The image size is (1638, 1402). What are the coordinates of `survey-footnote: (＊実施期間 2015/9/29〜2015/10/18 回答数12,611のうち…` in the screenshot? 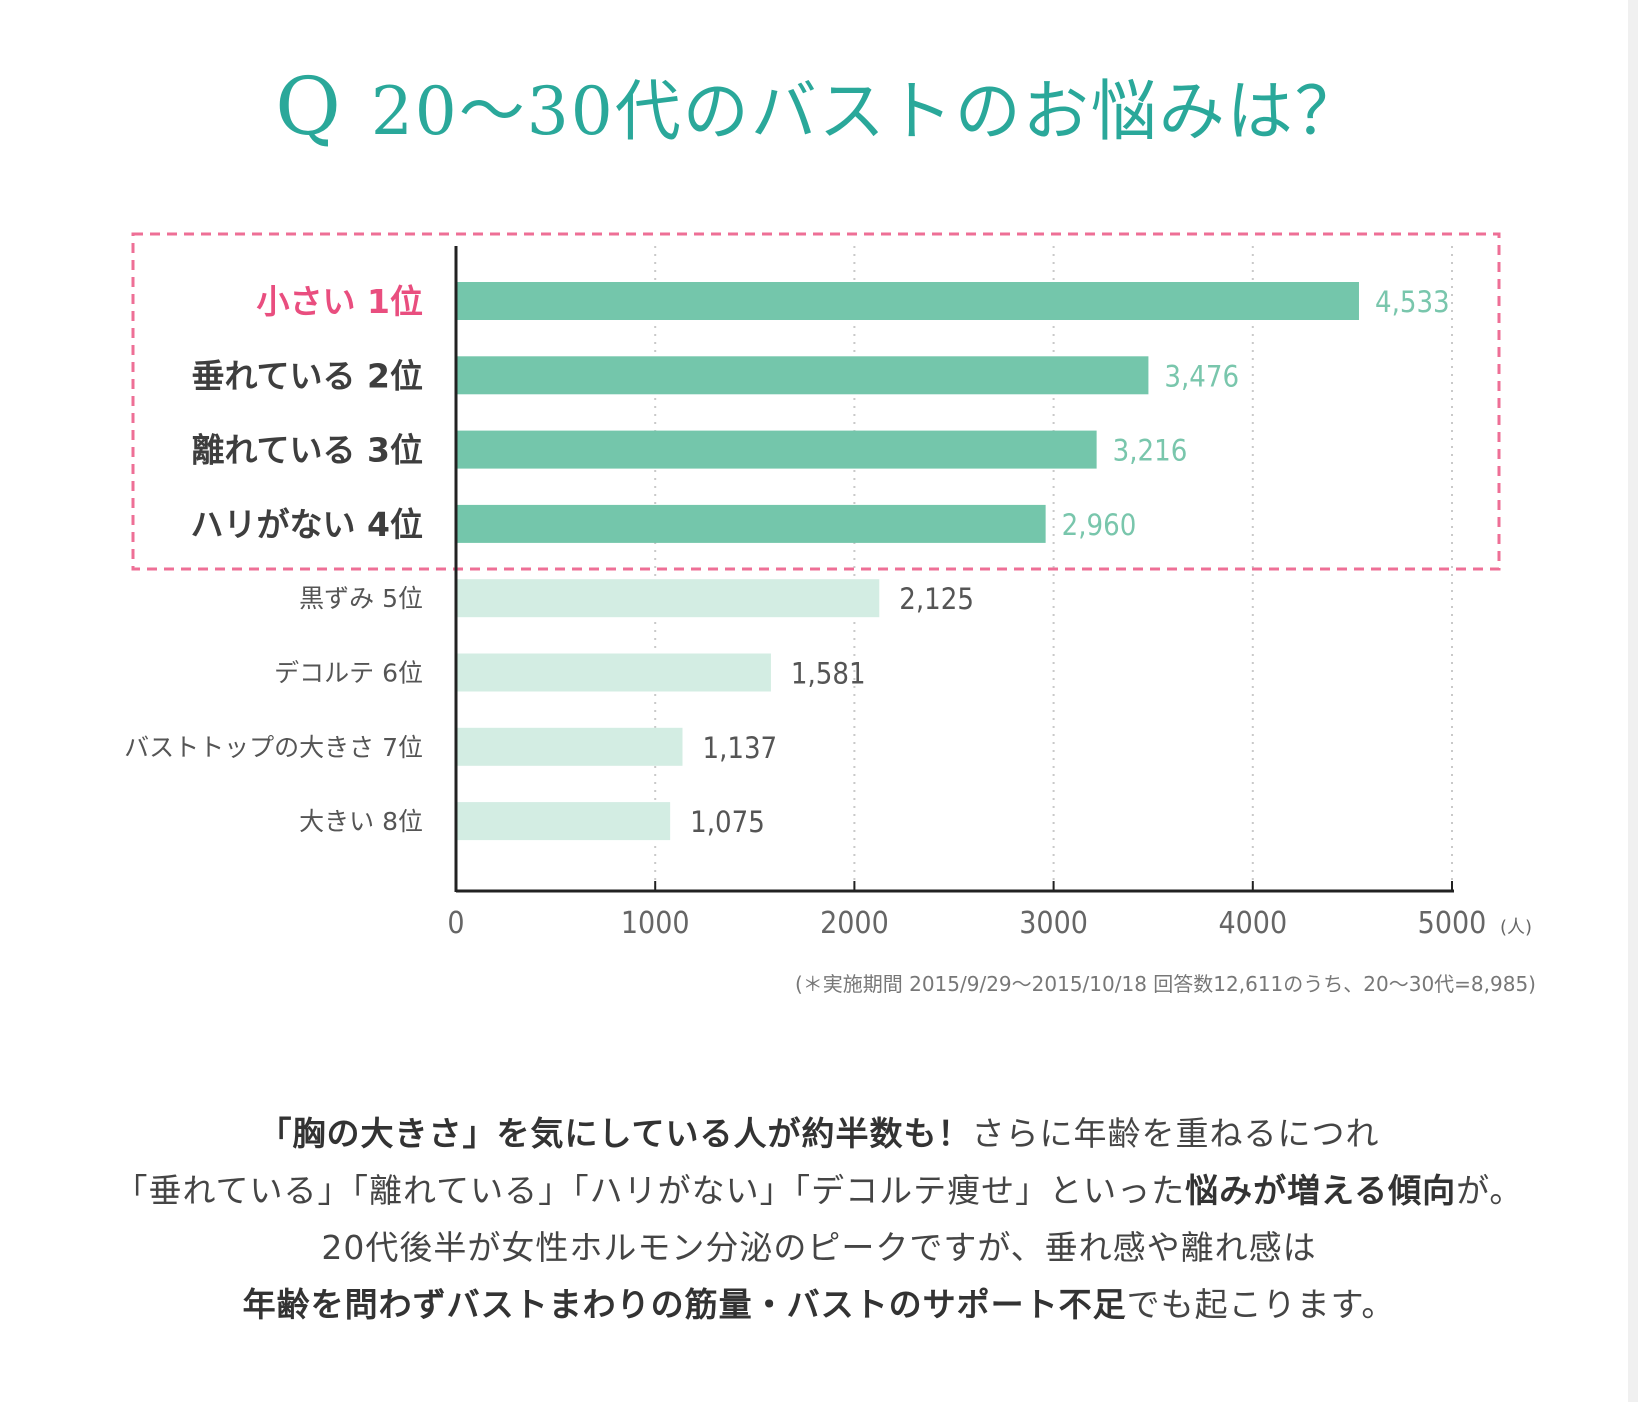 It's located at (1165, 984).